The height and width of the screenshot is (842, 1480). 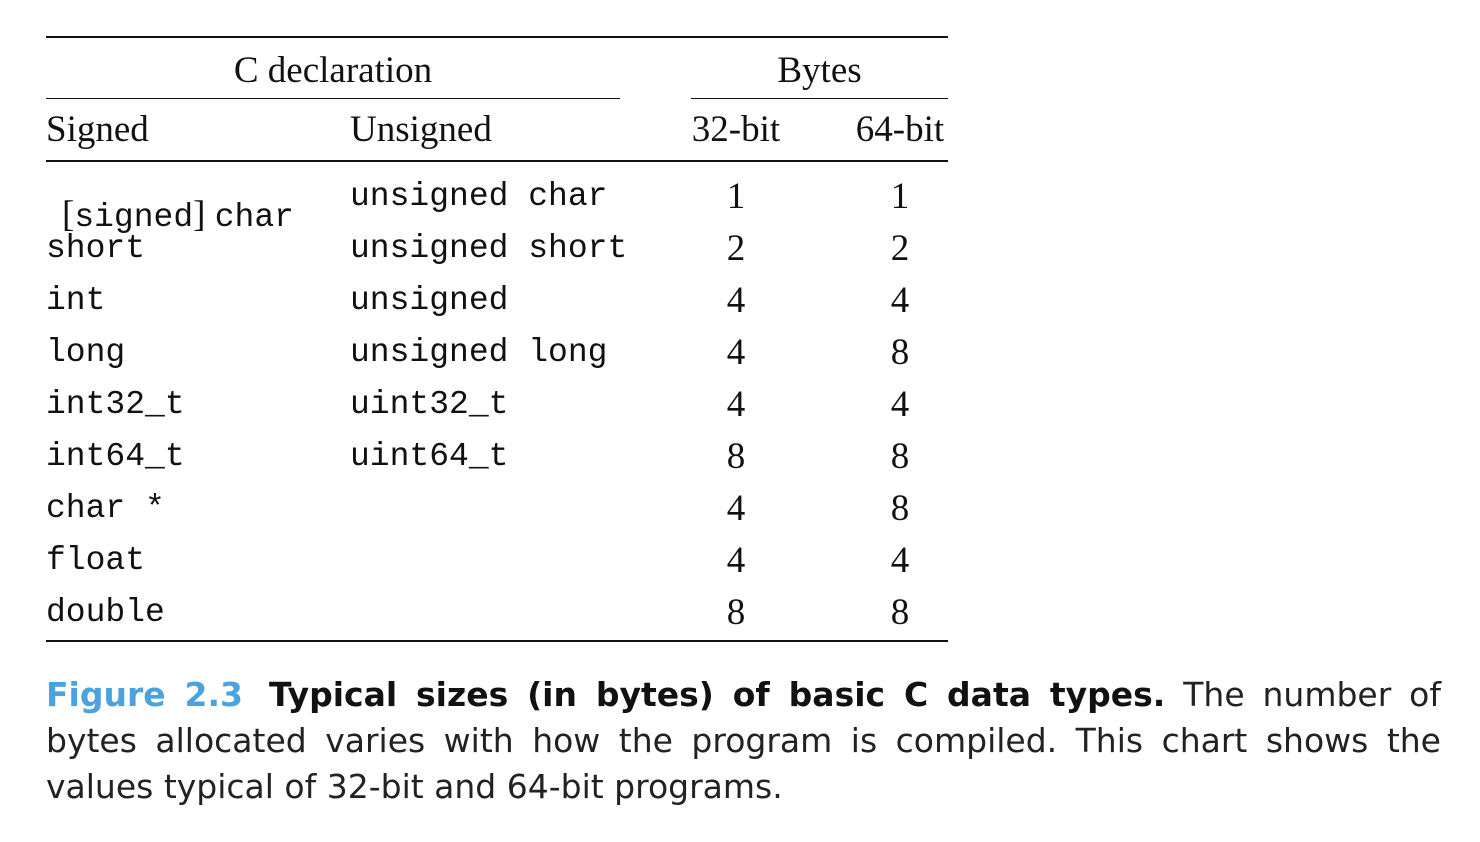 I want to click on signed-type: char, so click(x=254, y=217).